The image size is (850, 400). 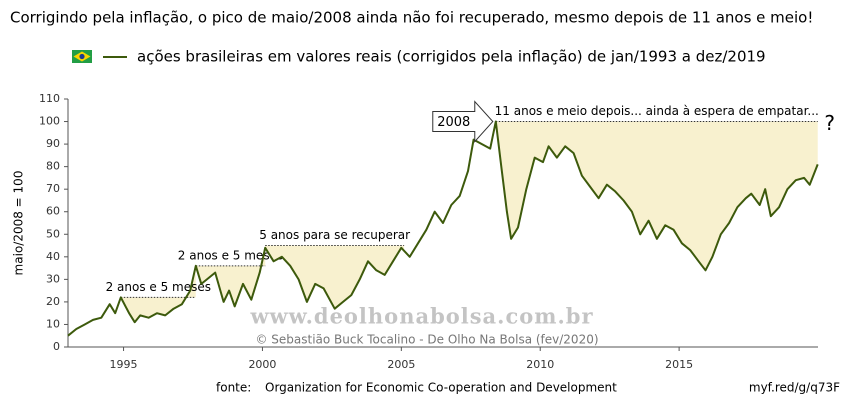 I want to click on source-label: fonte:, so click(x=233, y=388).